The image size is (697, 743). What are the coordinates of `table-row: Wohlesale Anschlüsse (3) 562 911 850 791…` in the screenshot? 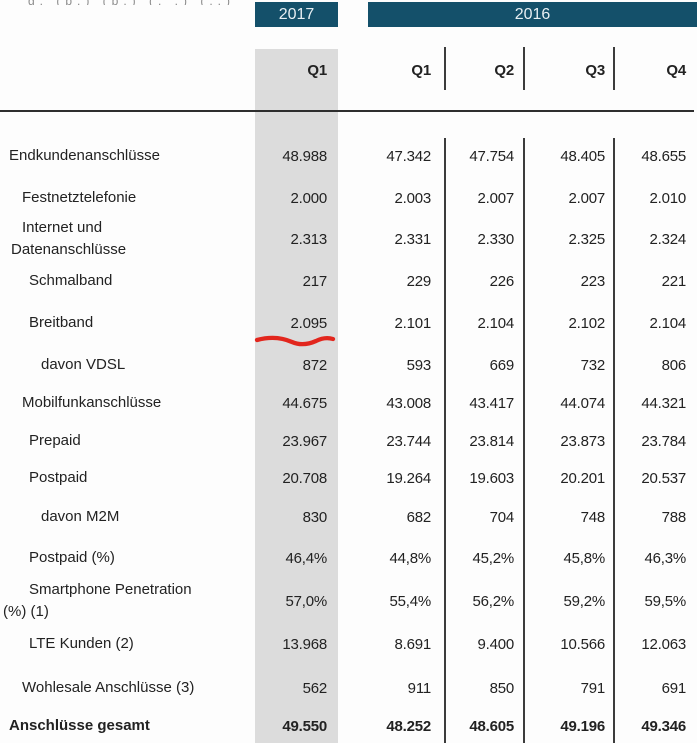 It's located at (348, 688).